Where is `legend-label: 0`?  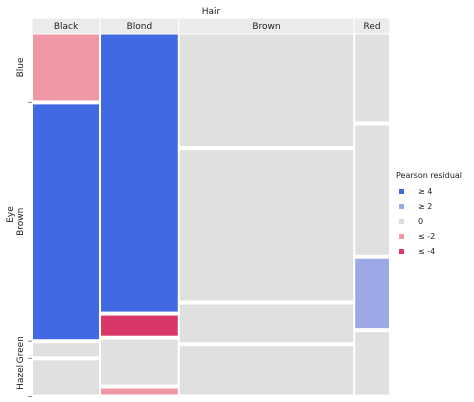
legend-label: 0 is located at coordinates (420, 221).